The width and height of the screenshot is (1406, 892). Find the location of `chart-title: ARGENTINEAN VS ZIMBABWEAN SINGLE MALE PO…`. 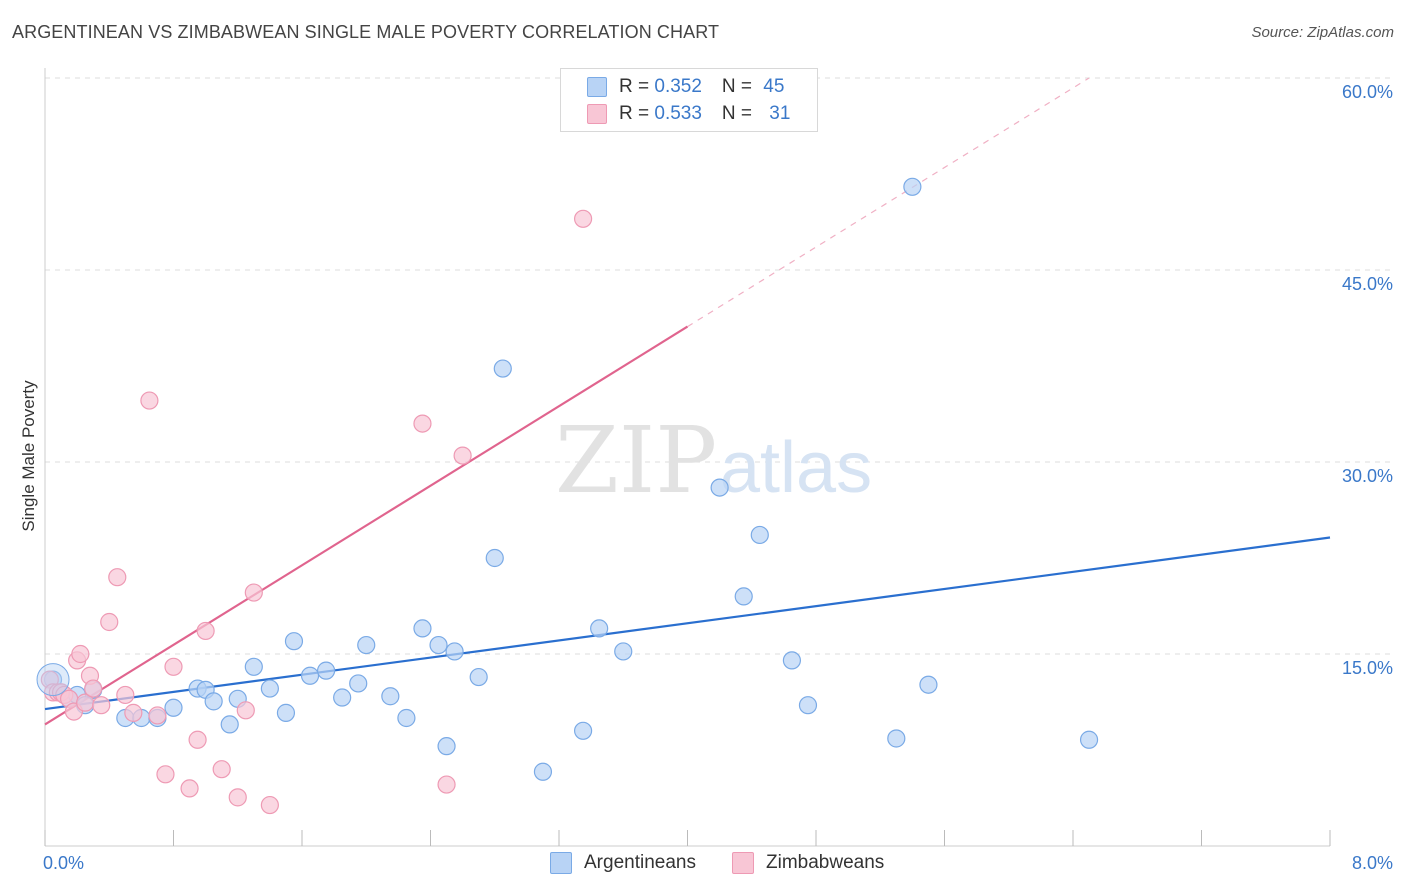

chart-title: ARGENTINEAN VS ZIMBABWEAN SINGLE MALE PO… is located at coordinates (366, 32).